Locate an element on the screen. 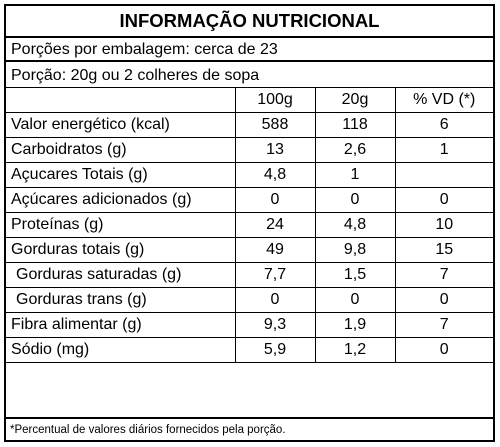 Image resolution: width=500 pixels, height=447 pixels. table-row: Gorduras trans (g) 0 0 0 is located at coordinates (249, 300).